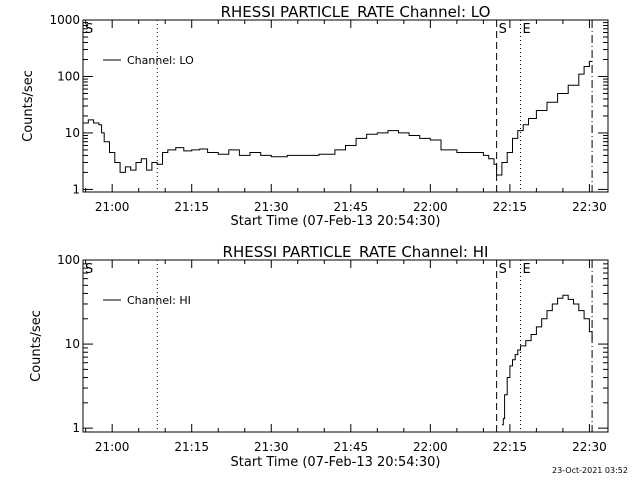  Describe the element at coordinates (356, 252) in the screenshot. I see `chart-title: RHESSI PARTICLE_RATE Channel: HI` at that location.